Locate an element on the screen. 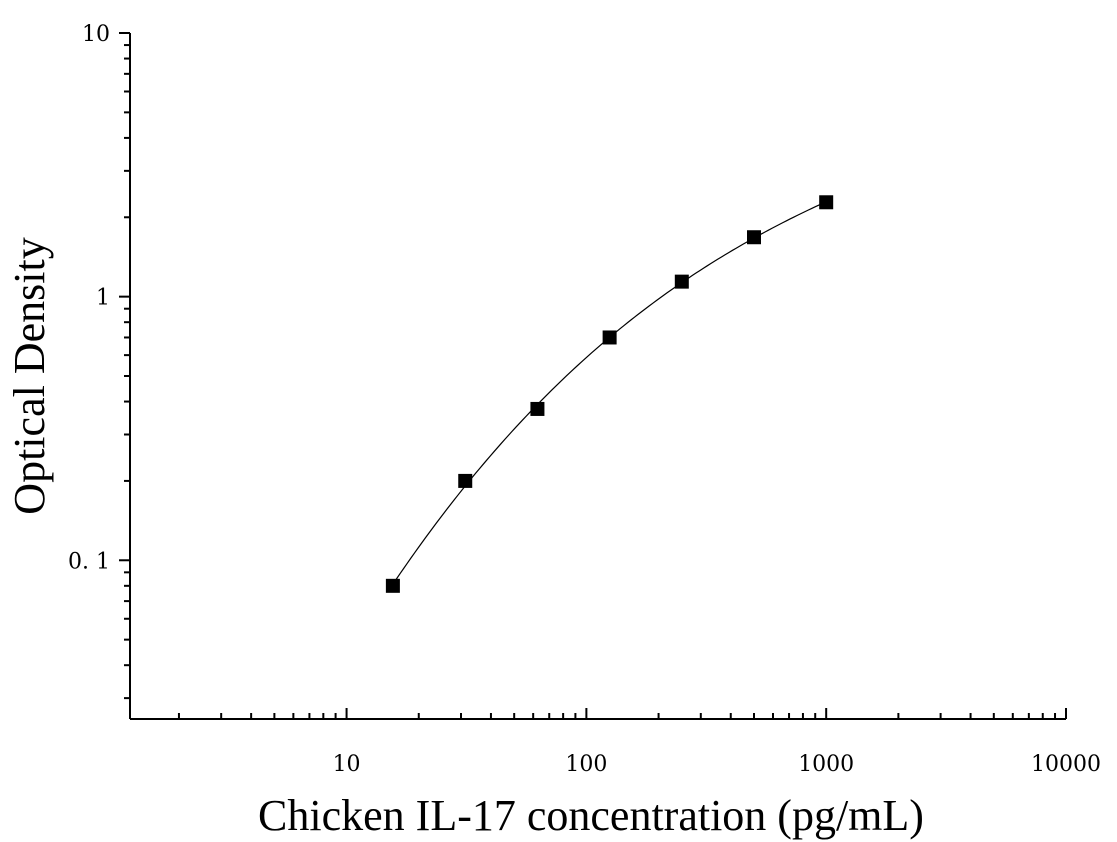 The image size is (1117, 842). x-ticks: 10 100 1000 10000 is located at coordinates (639, 742).